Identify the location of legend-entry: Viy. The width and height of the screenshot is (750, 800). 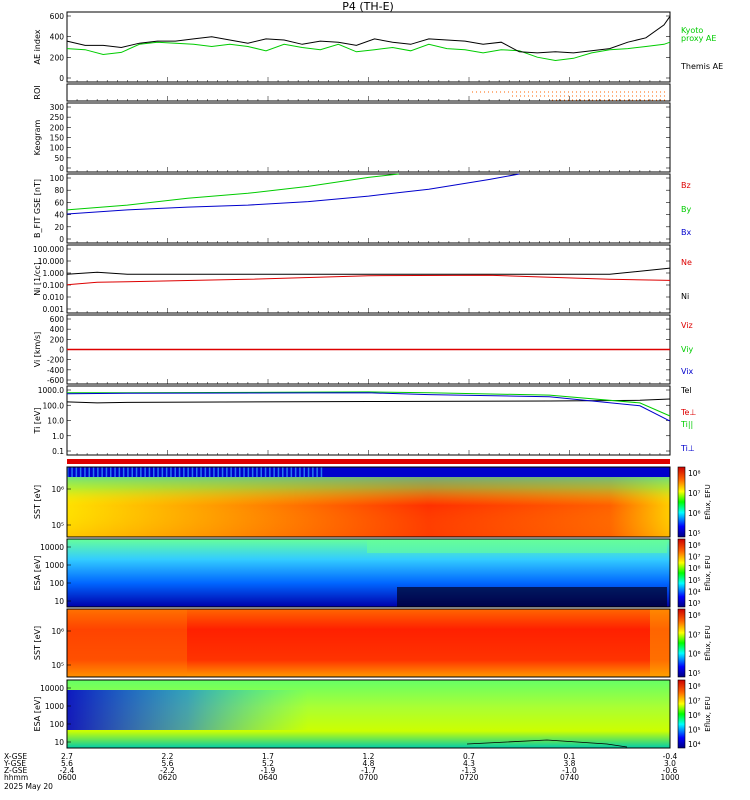
(687, 349).